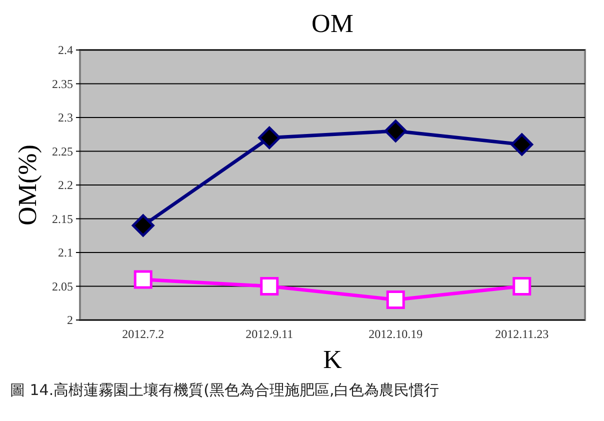 The image size is (604, 421). I want to click on x-tick-label: 2012.7.2, so click(143, 334).